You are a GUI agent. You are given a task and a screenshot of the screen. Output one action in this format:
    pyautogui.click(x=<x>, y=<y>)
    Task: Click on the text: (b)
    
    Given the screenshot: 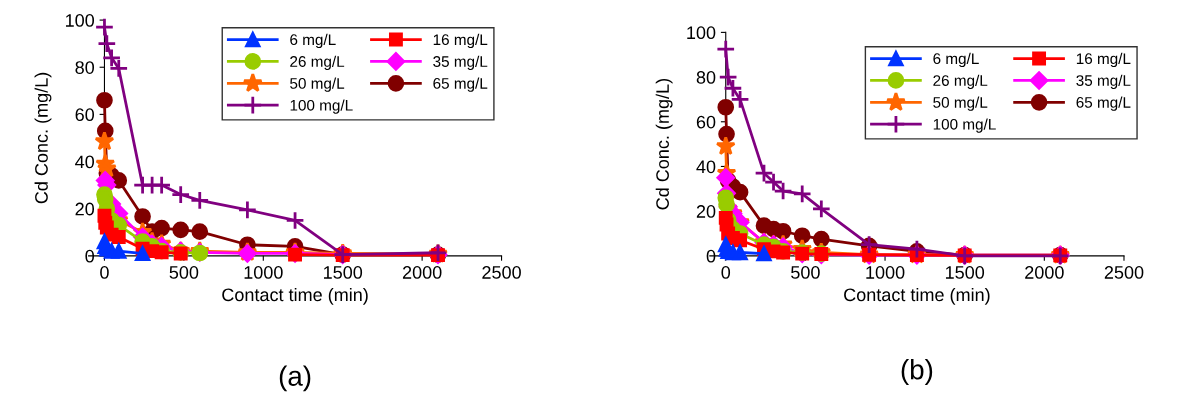 What is the action you would take?
    pyautogui.click(x=917, y=372)
    